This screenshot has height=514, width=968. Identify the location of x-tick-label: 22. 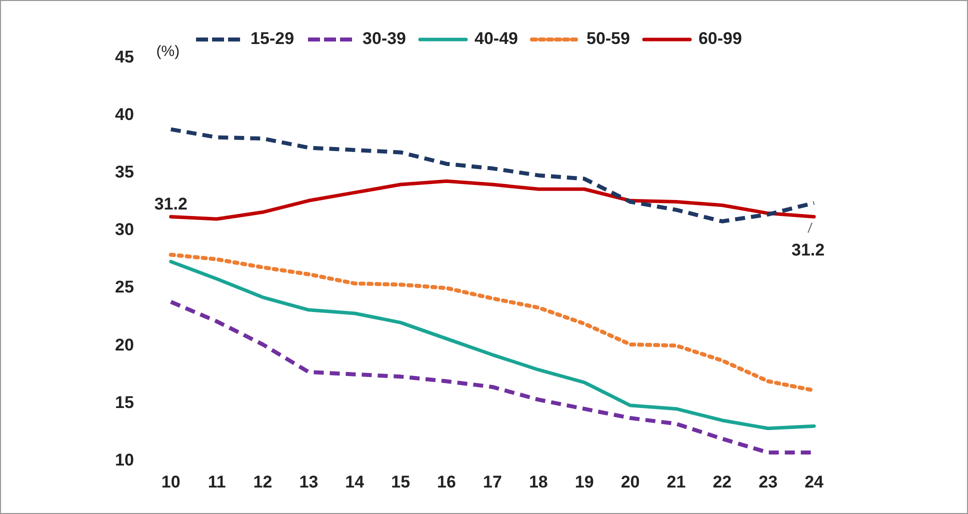
(722, 482).